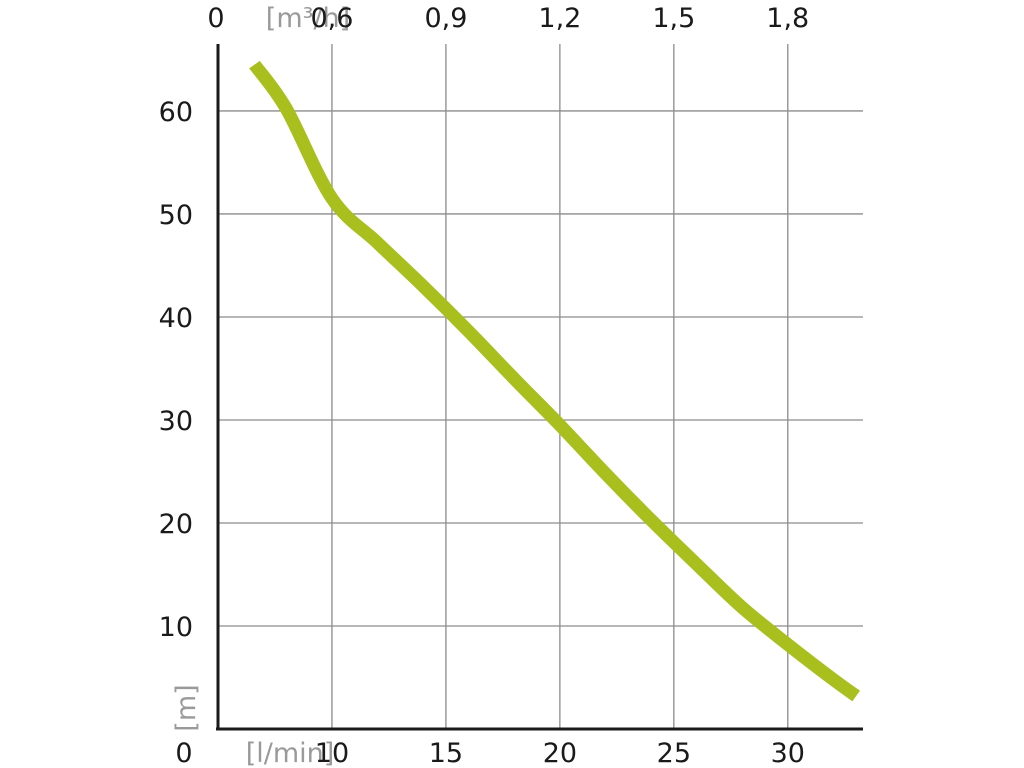  I want to click on y-tick-label: 20, so click(176, 524).